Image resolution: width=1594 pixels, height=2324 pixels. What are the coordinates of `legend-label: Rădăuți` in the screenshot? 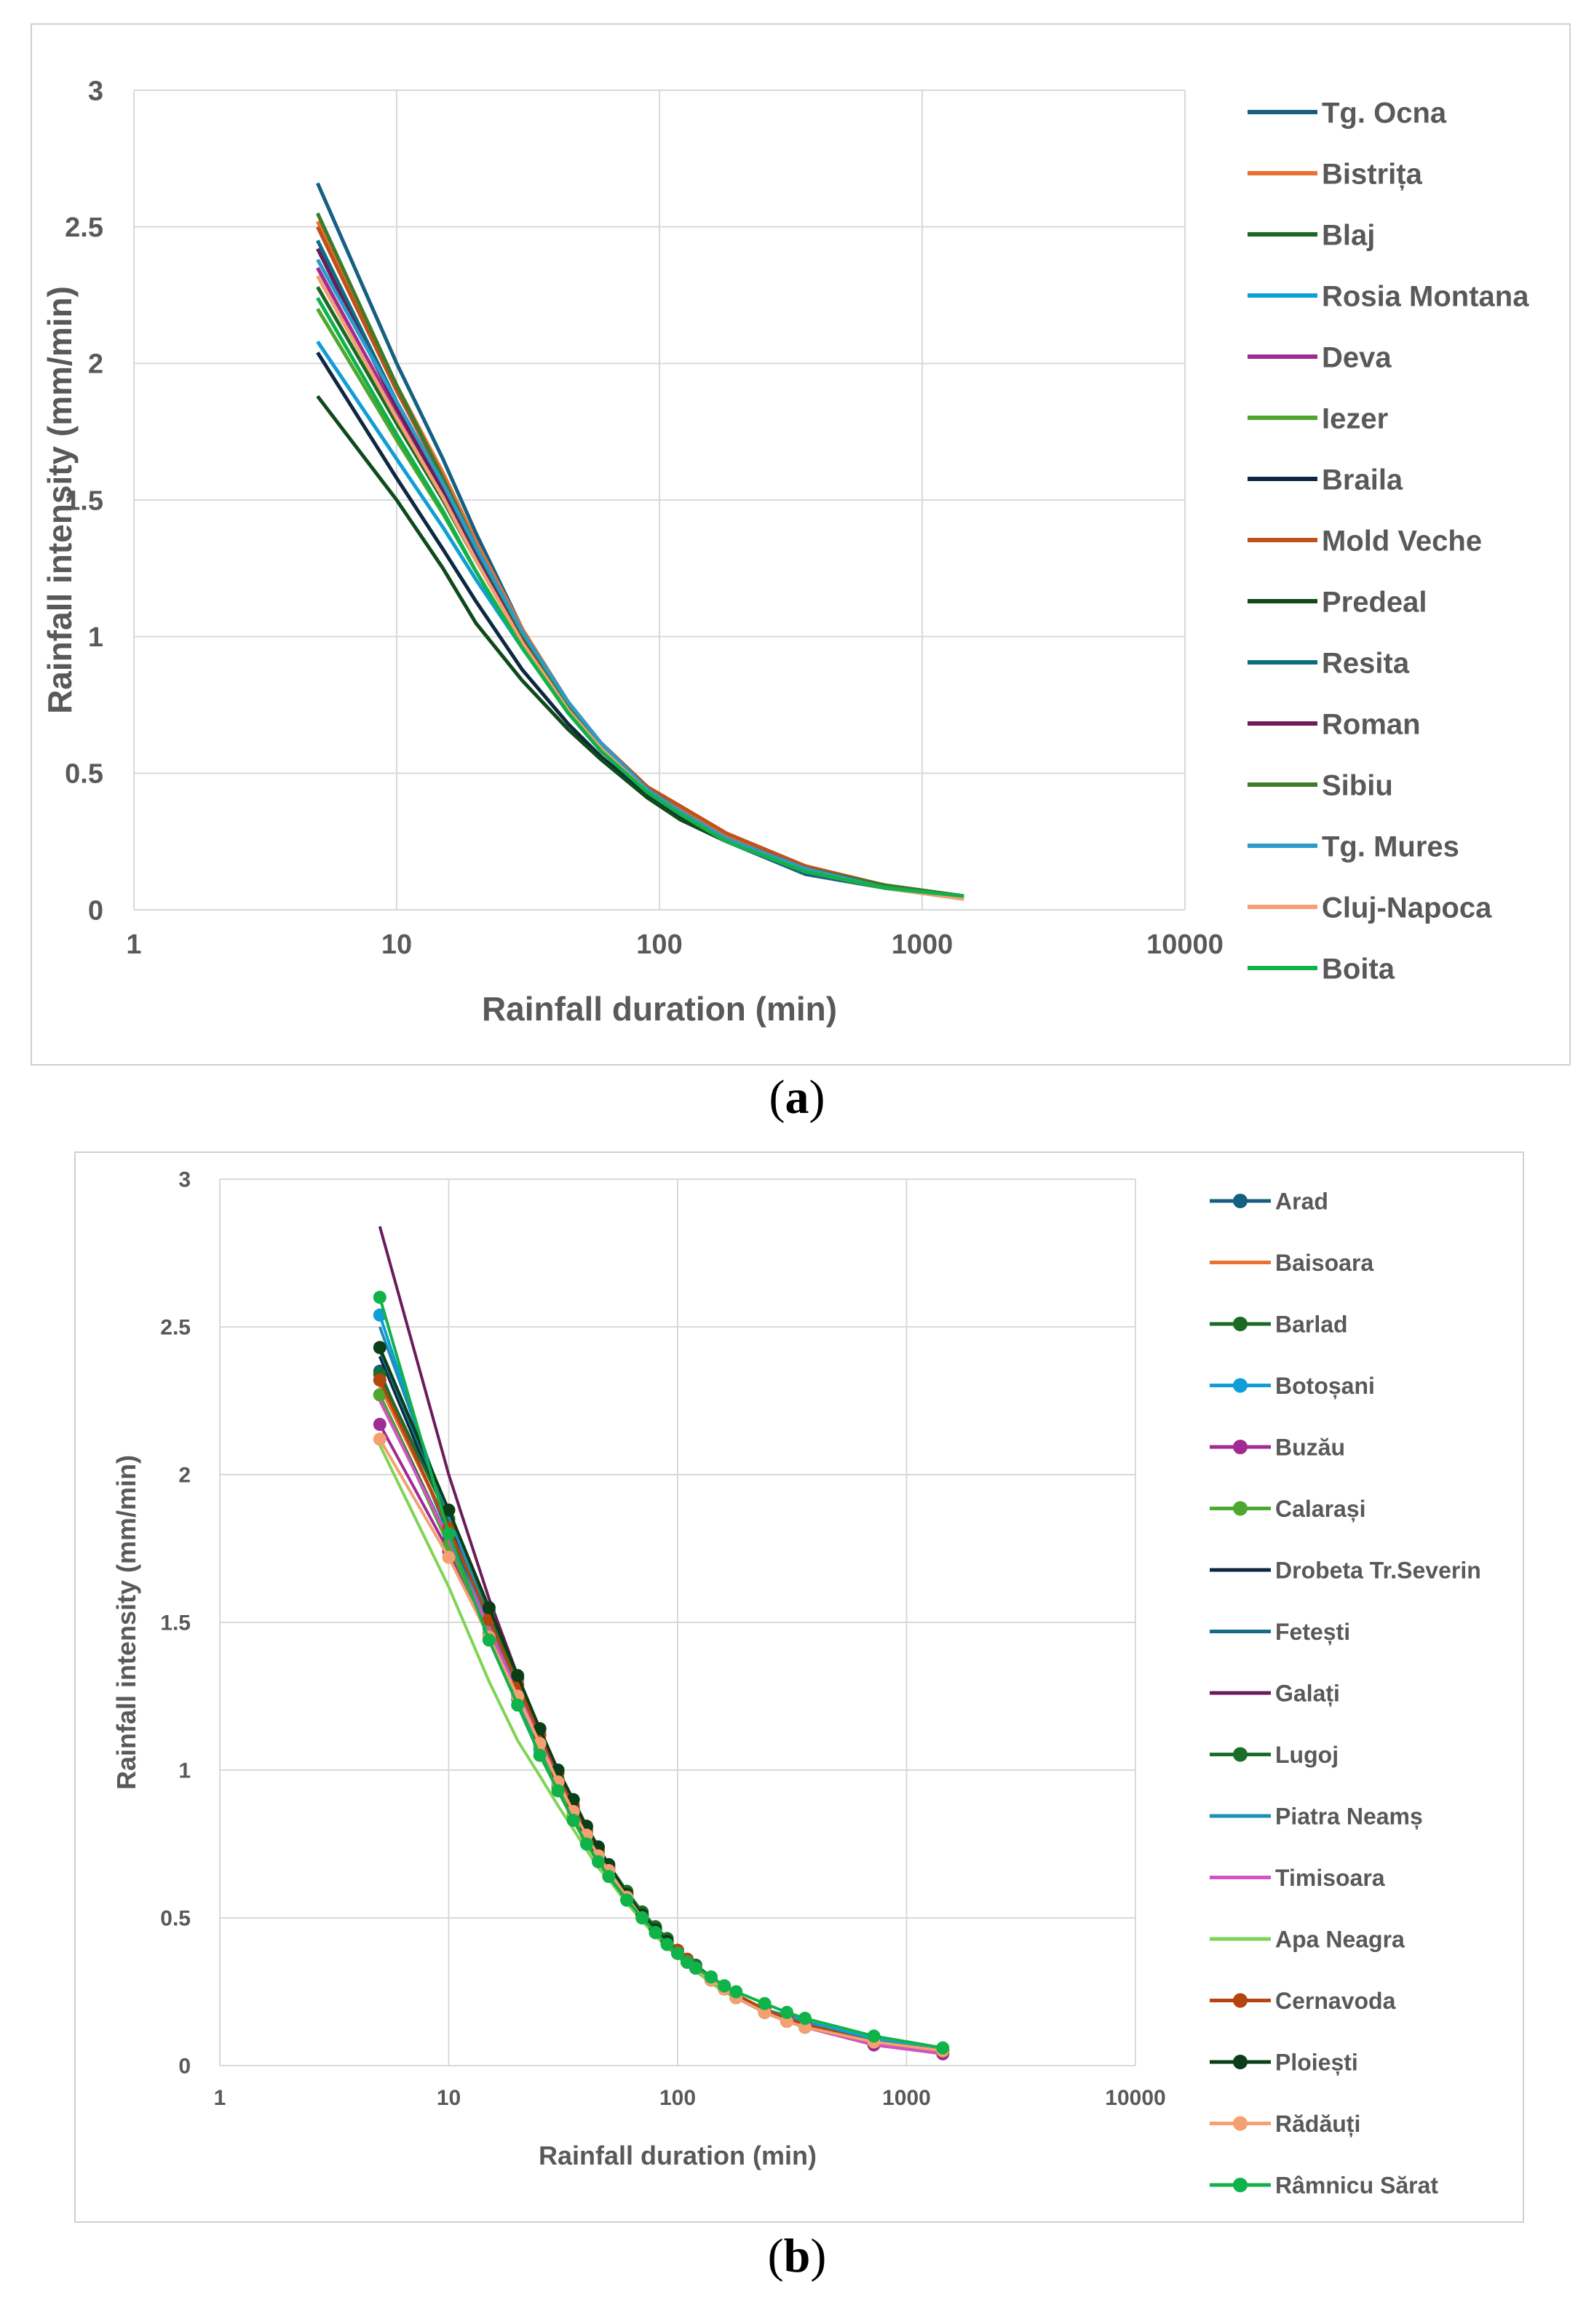 It's located at (1317, 2124).